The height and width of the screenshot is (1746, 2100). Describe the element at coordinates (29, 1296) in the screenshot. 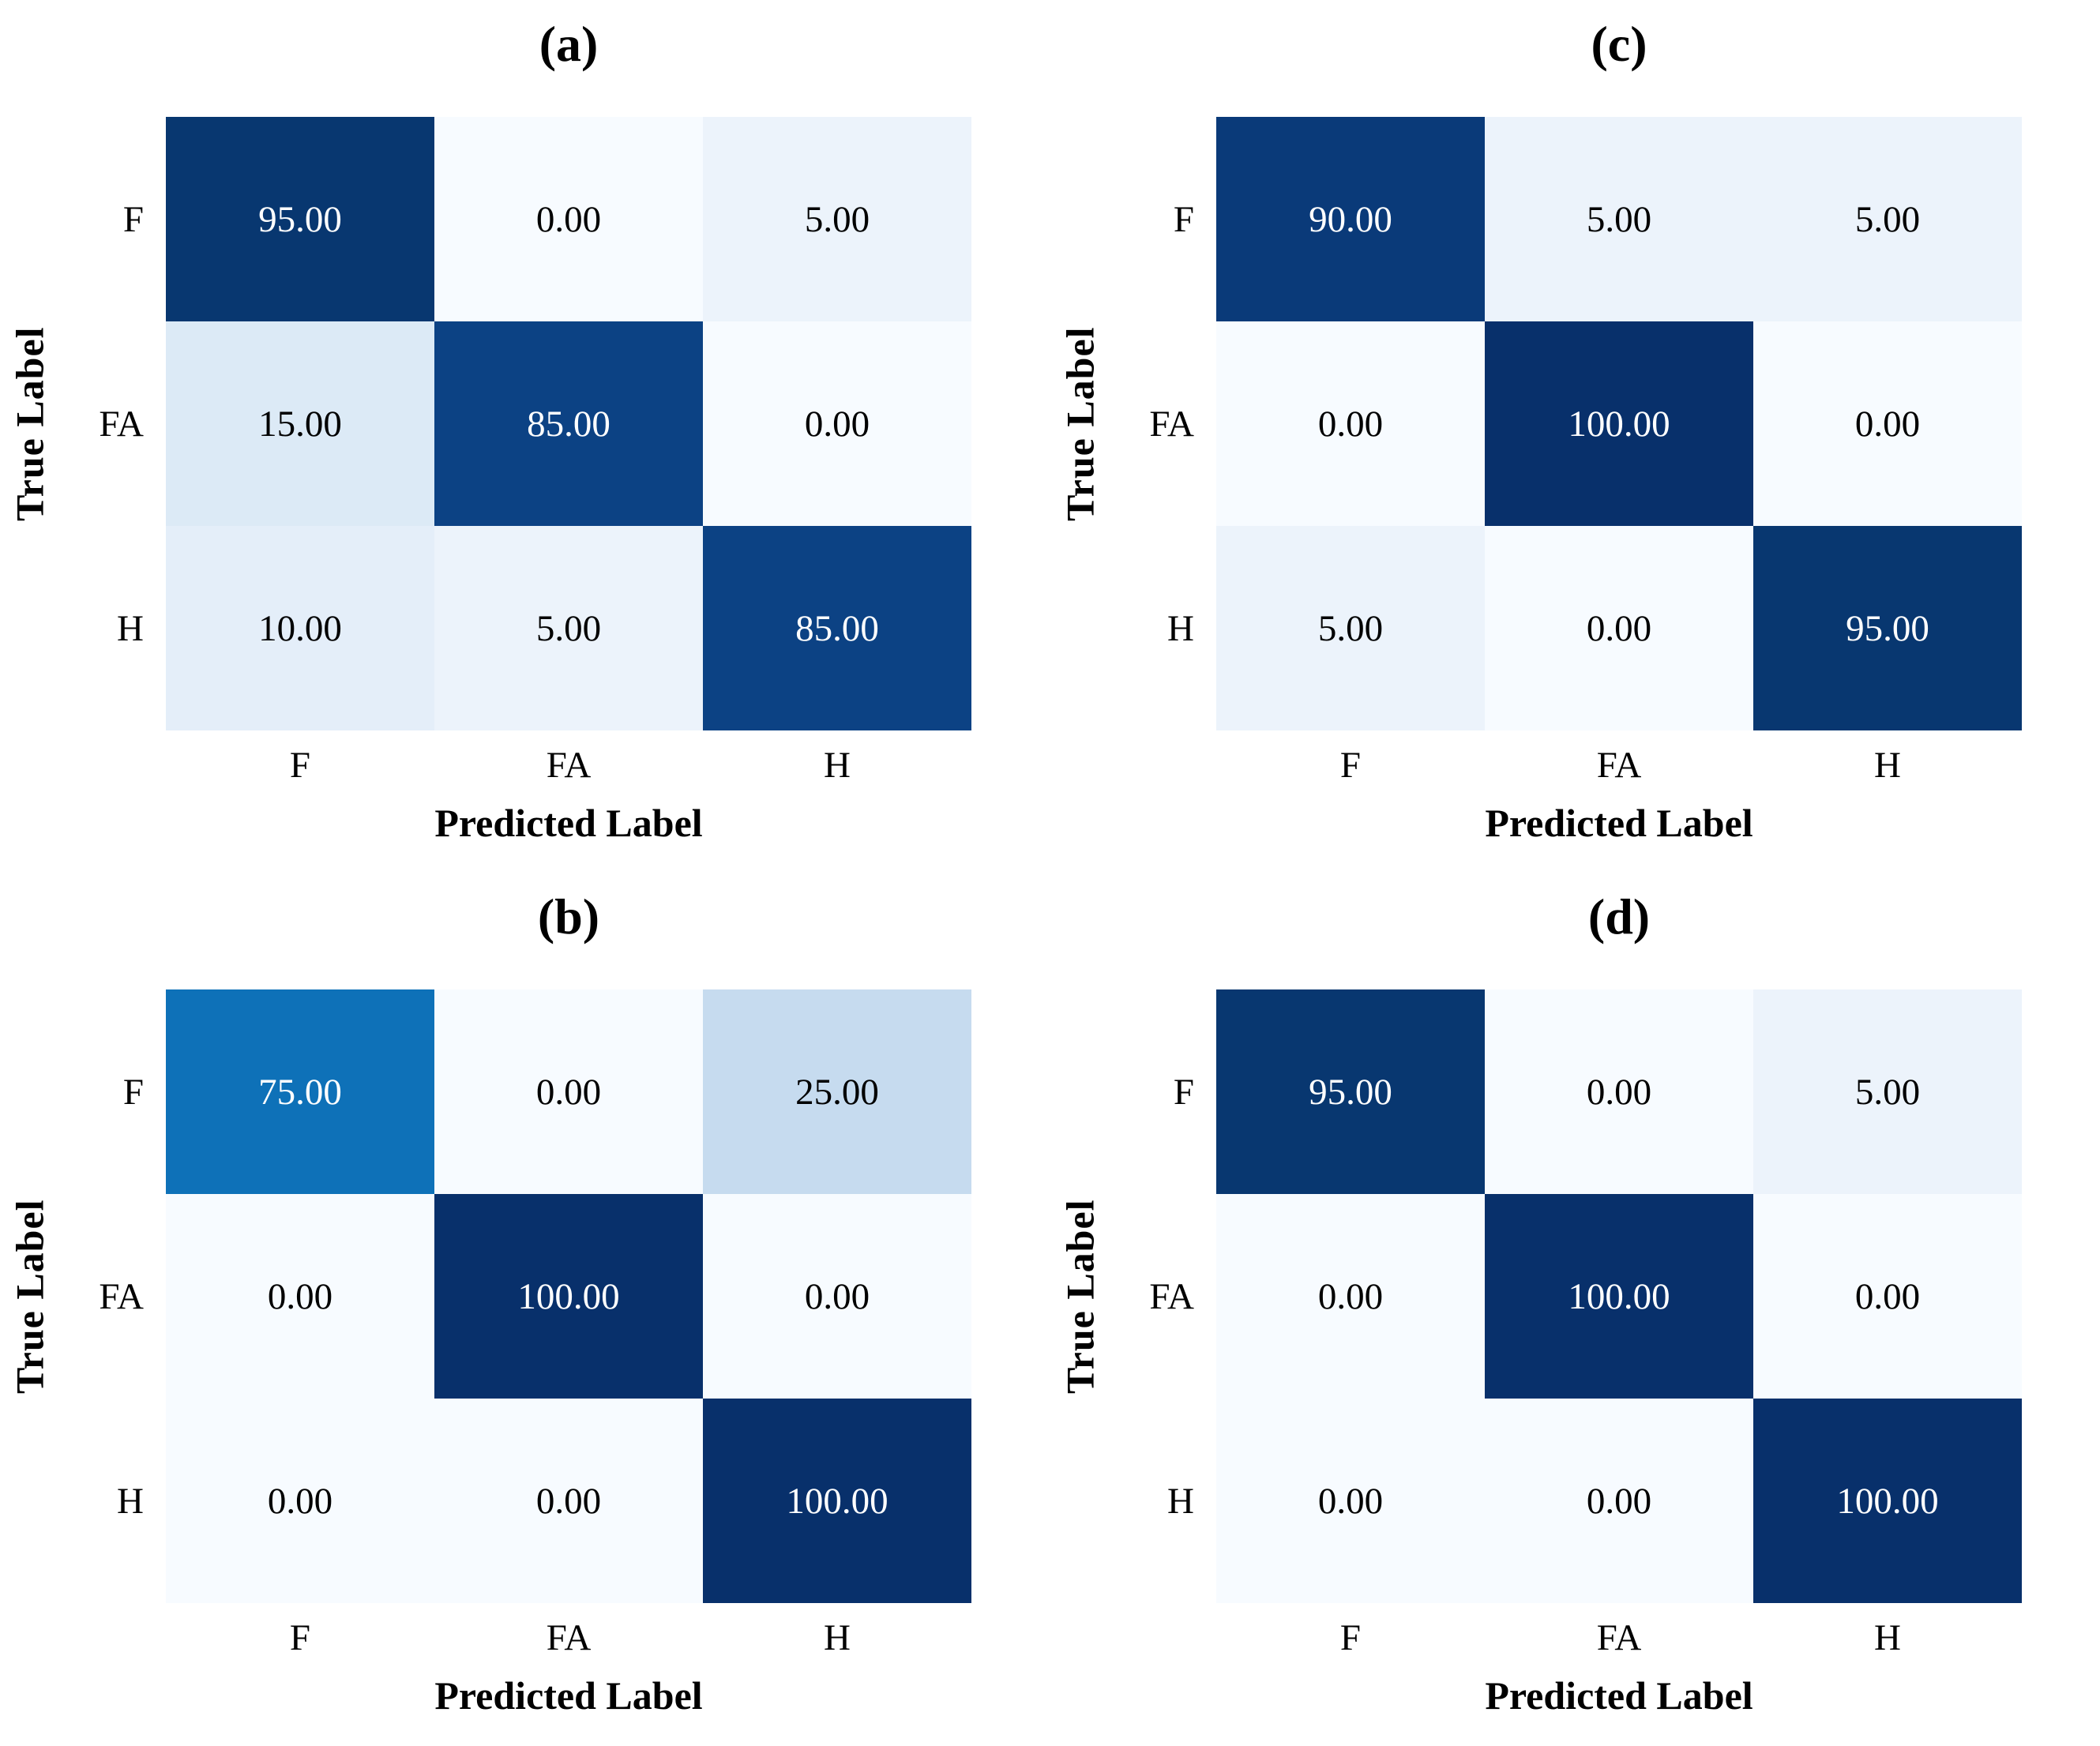

I see `y-axis-label-b: True Label` at that location.